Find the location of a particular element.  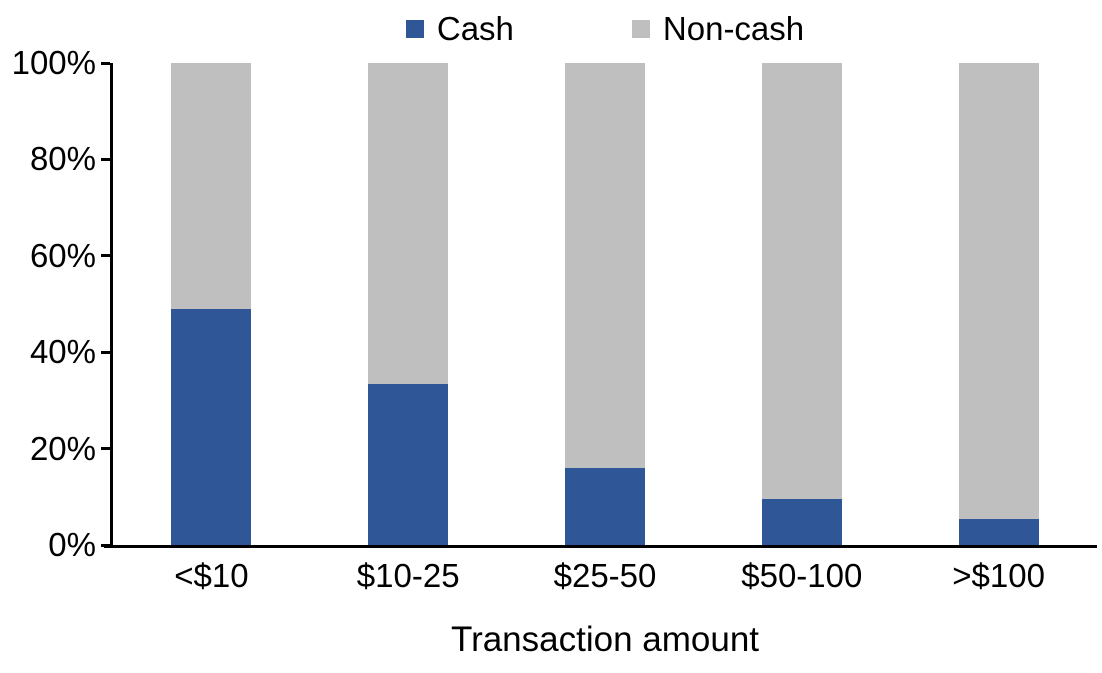

legend-item-cash: Cash is located at coordinates (459, 29).